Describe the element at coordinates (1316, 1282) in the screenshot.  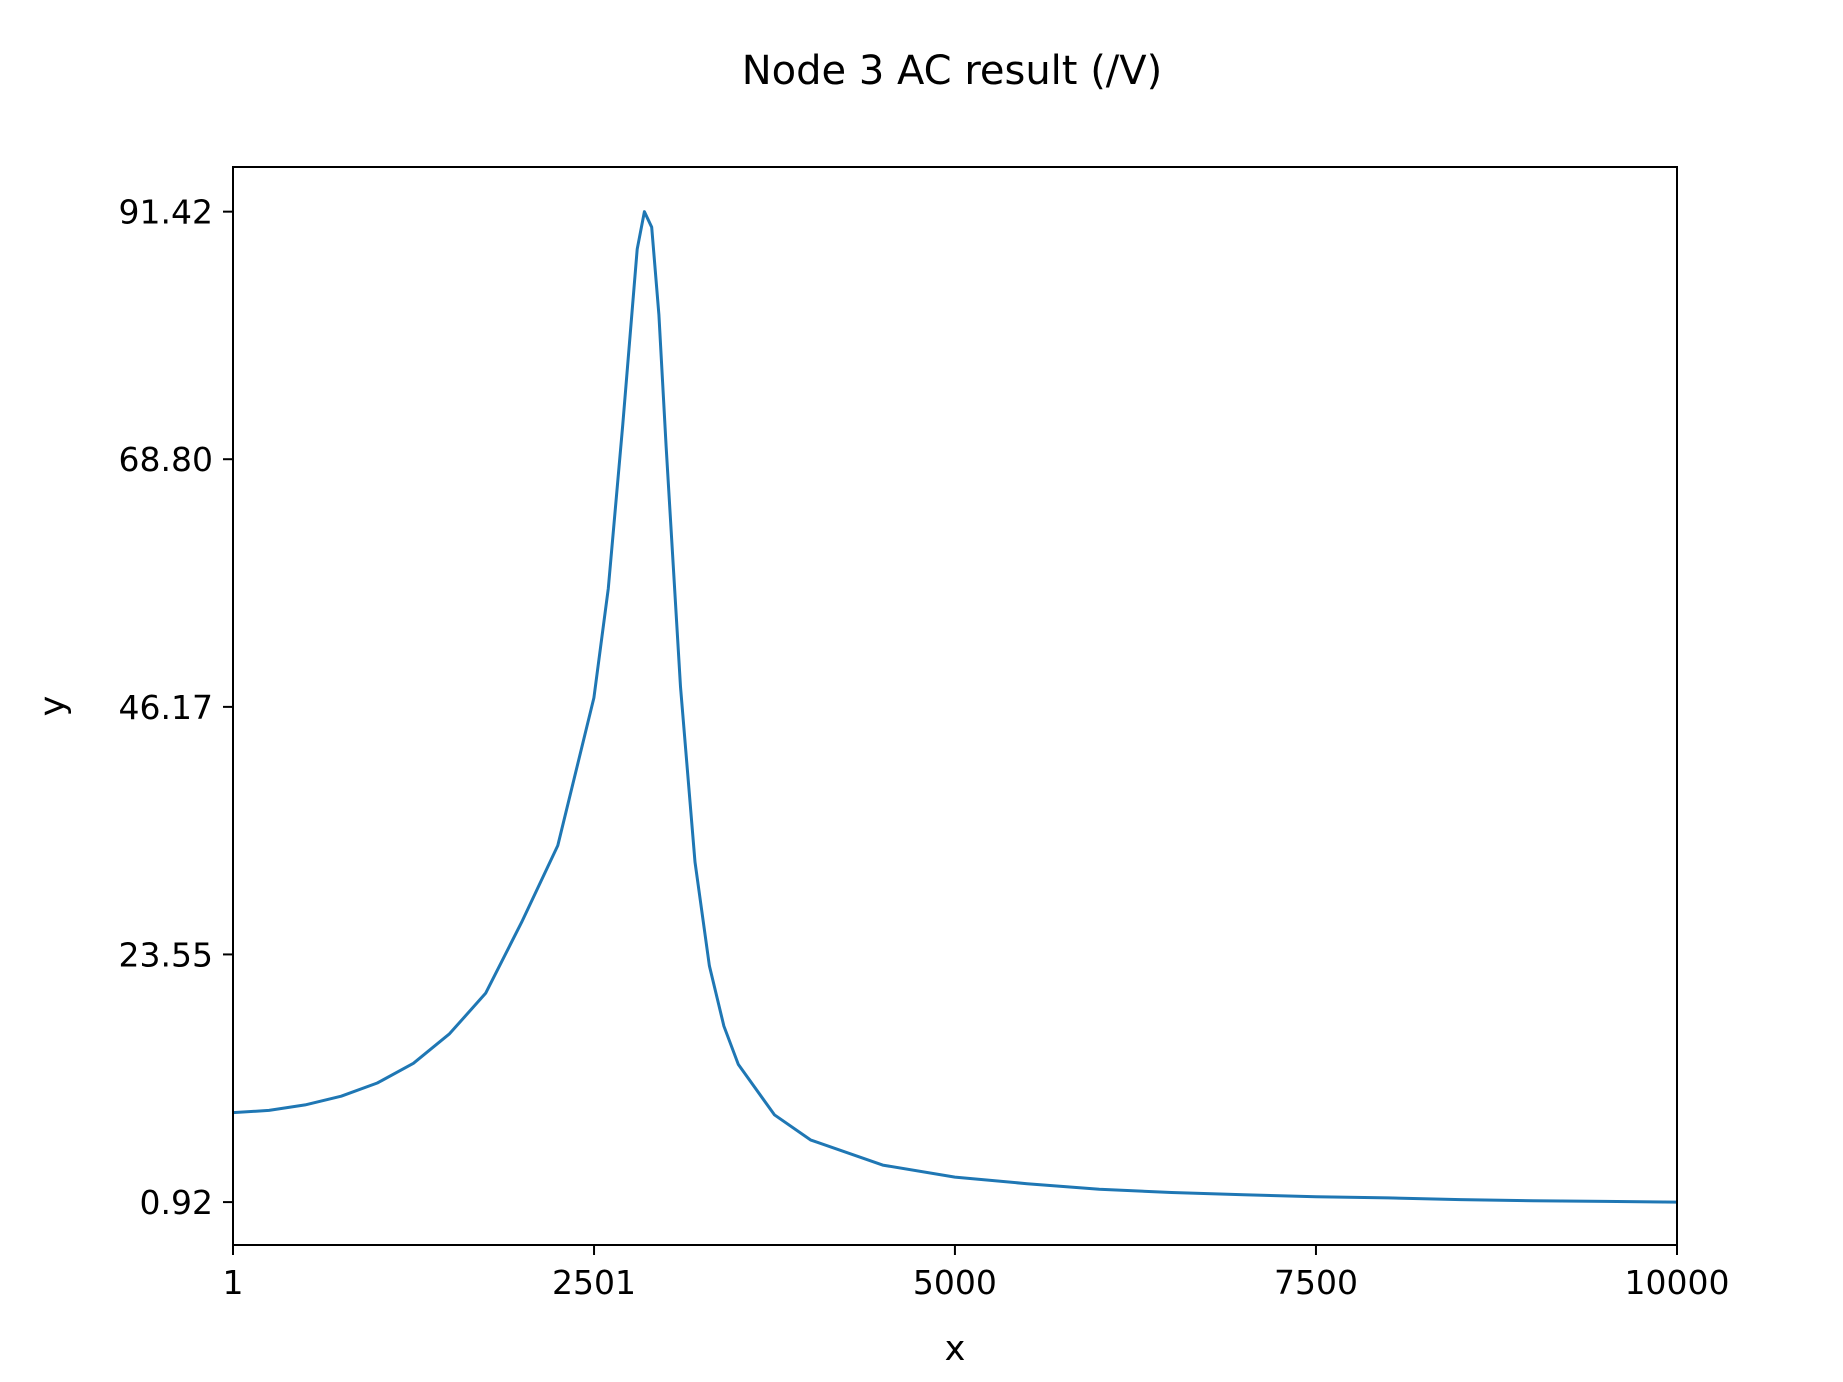
I see `x-tick-label: 7500` at that location.